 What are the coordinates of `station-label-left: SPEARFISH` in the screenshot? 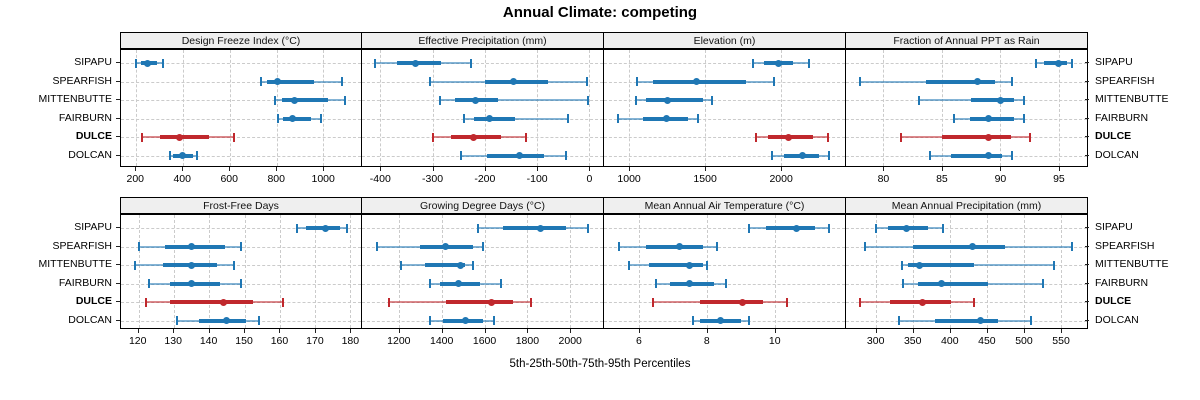 It's located at (82, 245).